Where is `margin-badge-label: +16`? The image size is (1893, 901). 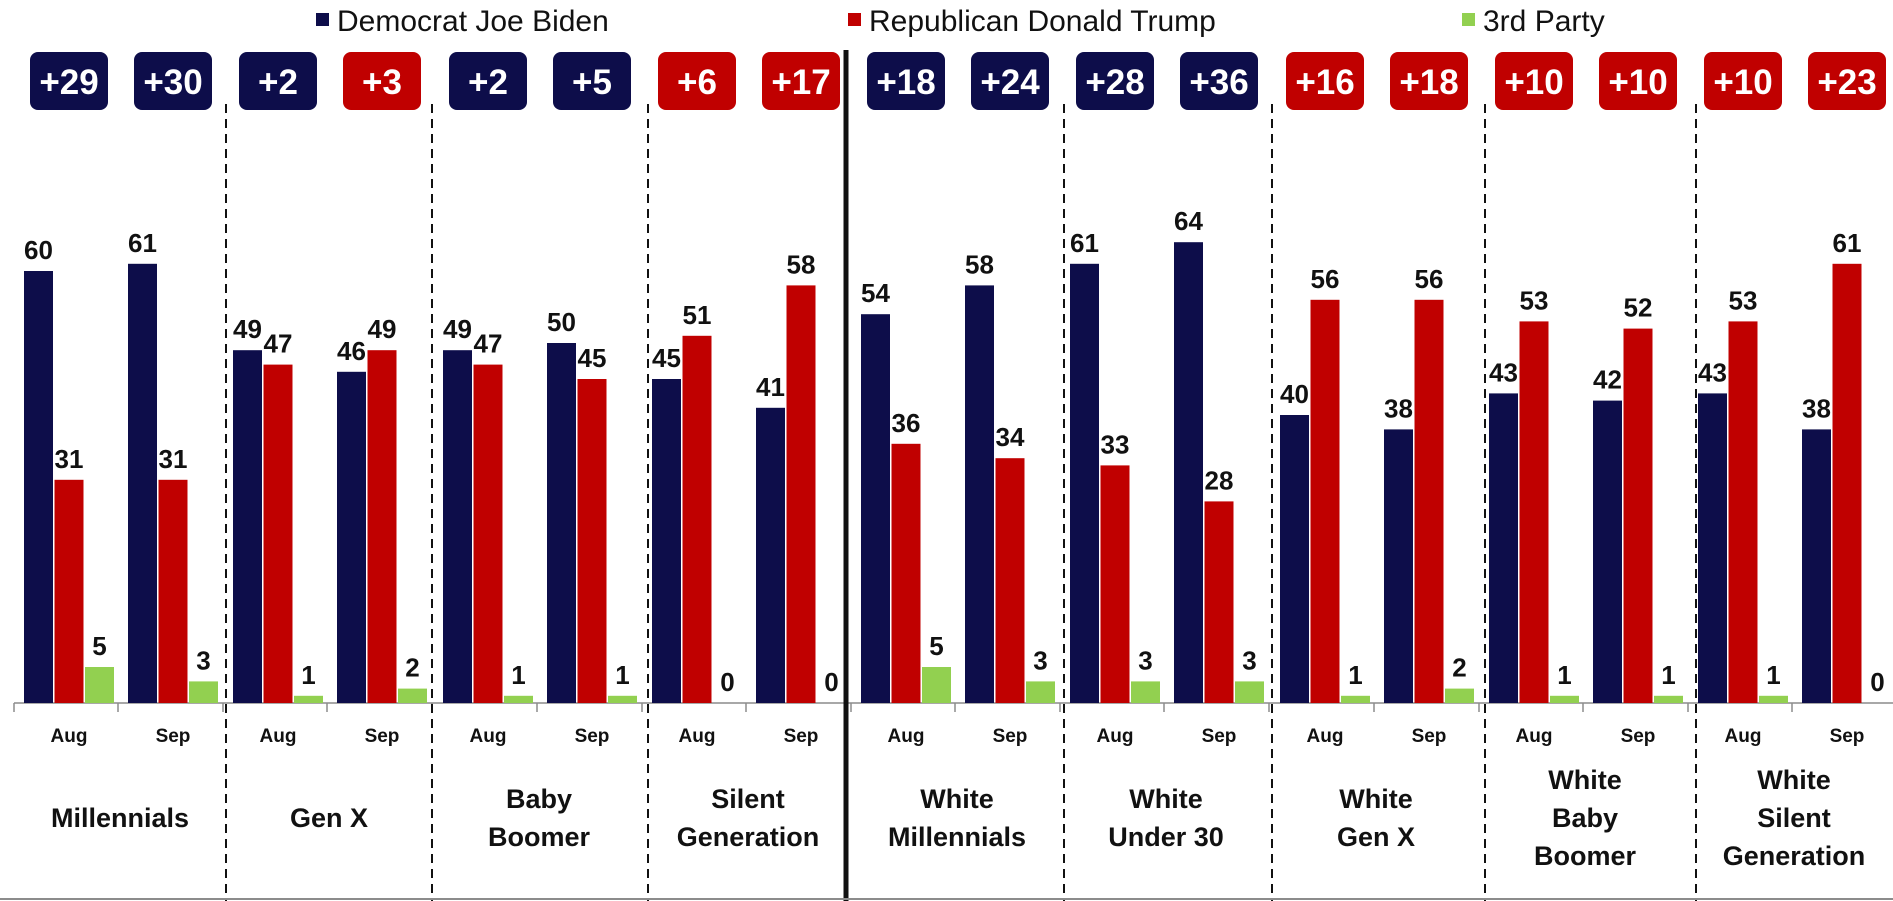
margin-badge-label: +16 is located at coordinates (1324, 82).